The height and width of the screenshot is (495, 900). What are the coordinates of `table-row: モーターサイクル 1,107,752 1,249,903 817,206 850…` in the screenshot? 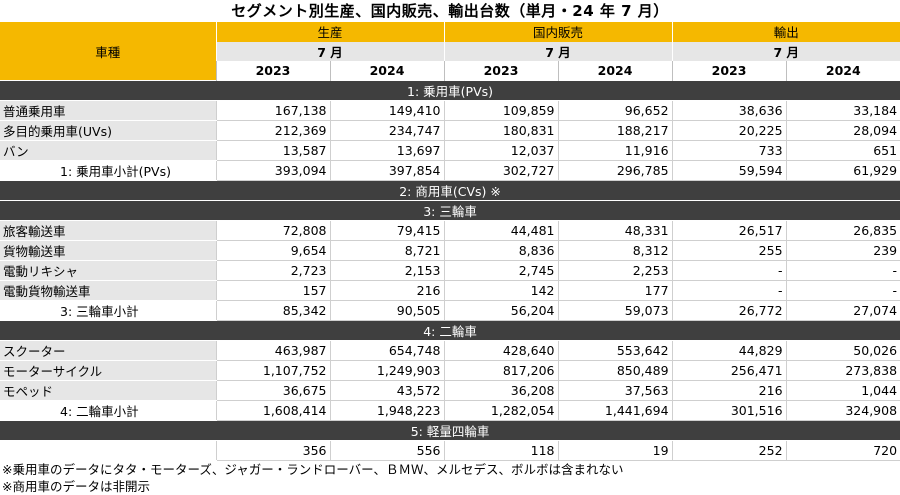 It's located at (450, 370).